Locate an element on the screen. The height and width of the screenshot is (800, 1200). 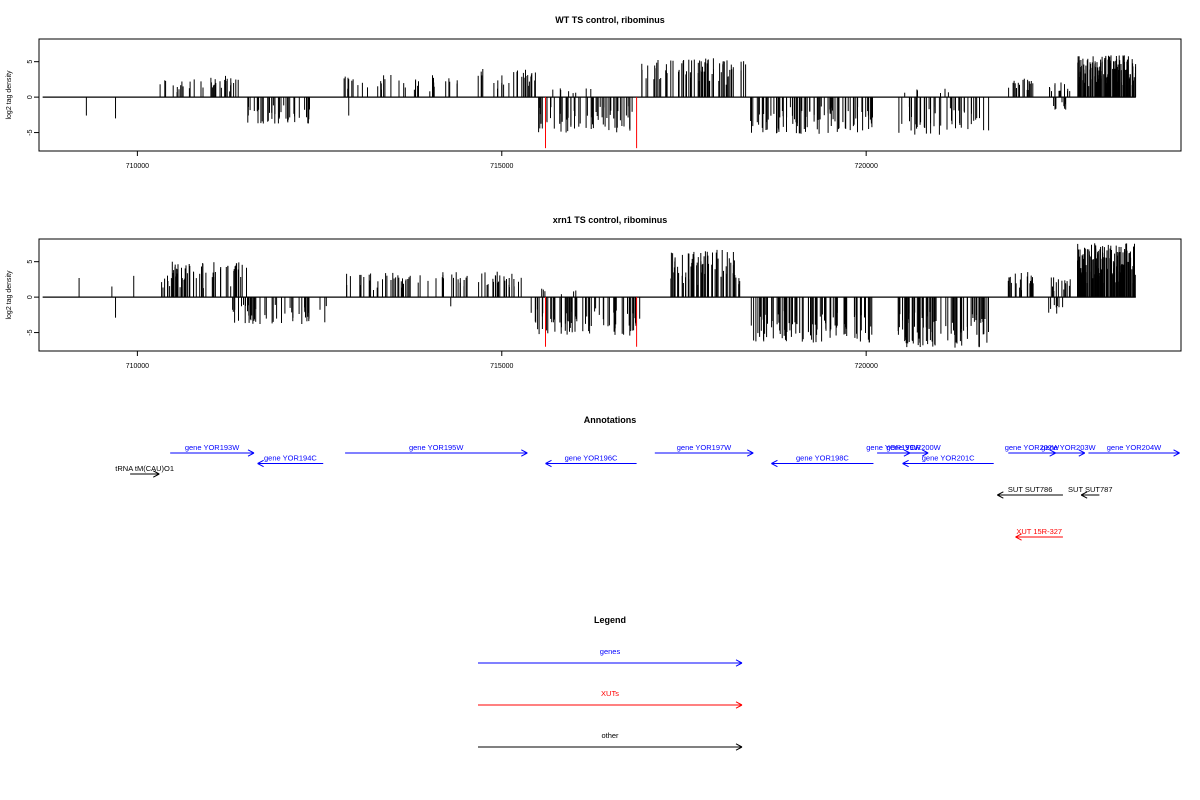
legend-label: genes is located at coordinates (610, 651).